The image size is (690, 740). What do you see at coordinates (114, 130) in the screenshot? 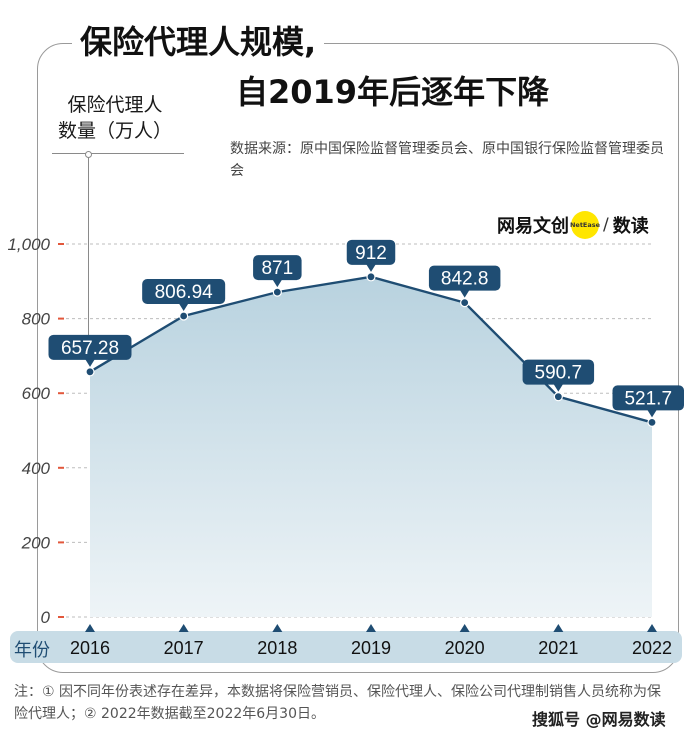
I see `y-axis-title-line2: 数量（万人）` at bounding box center [114, 130].